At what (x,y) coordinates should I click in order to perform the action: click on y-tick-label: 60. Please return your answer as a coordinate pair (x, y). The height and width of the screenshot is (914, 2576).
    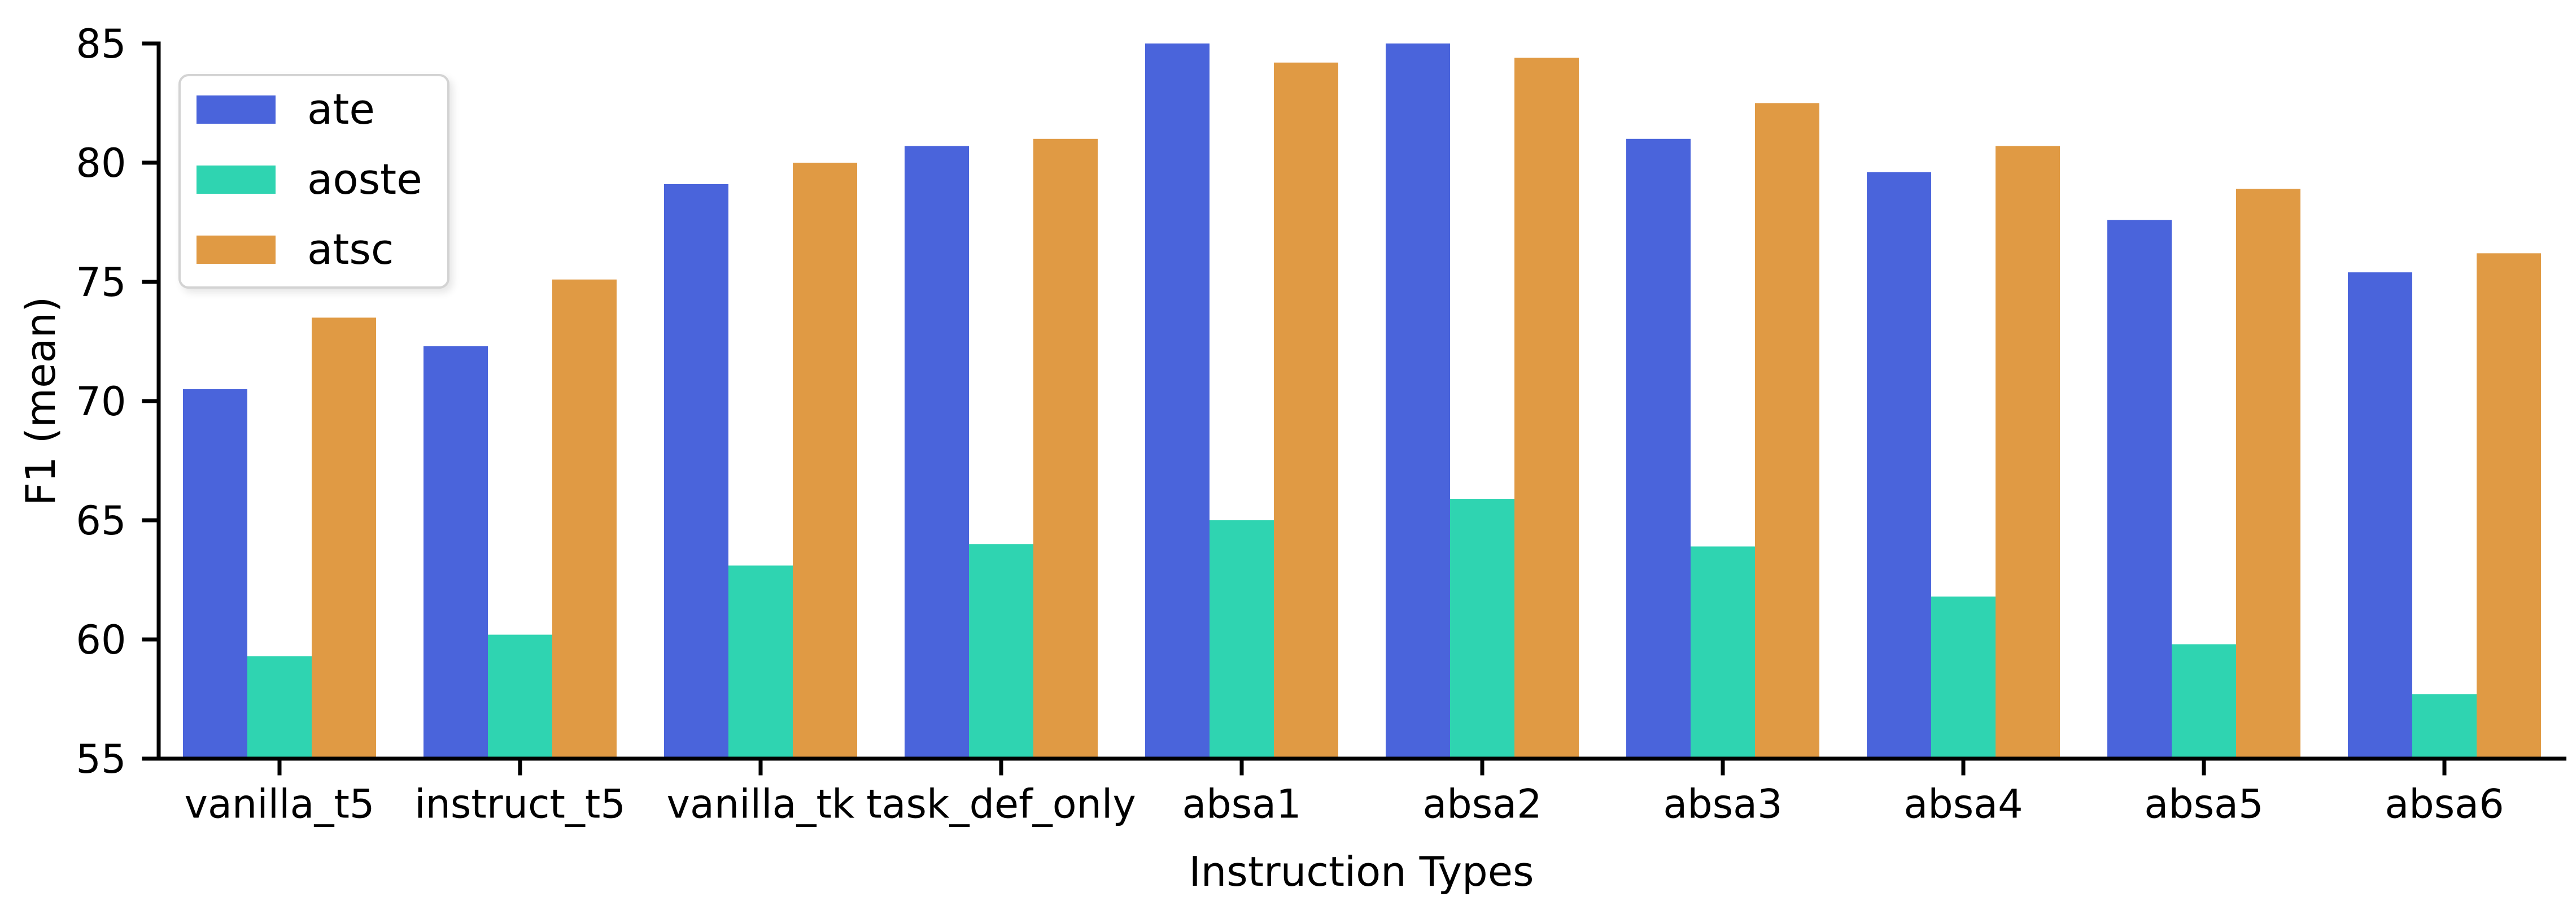
    Looking at the image, I should click on (101, 640).